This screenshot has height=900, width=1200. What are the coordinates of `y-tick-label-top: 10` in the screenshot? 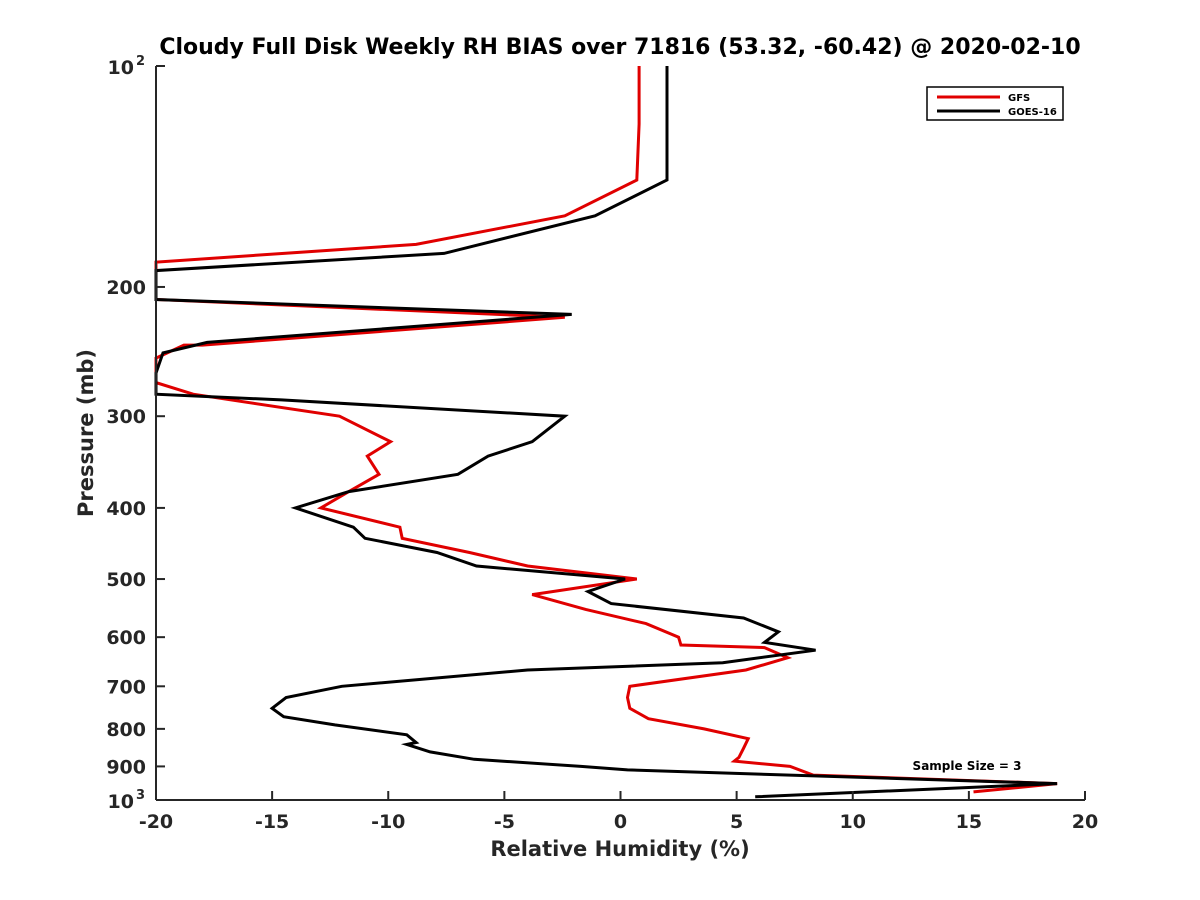 It's located at (121, 68).